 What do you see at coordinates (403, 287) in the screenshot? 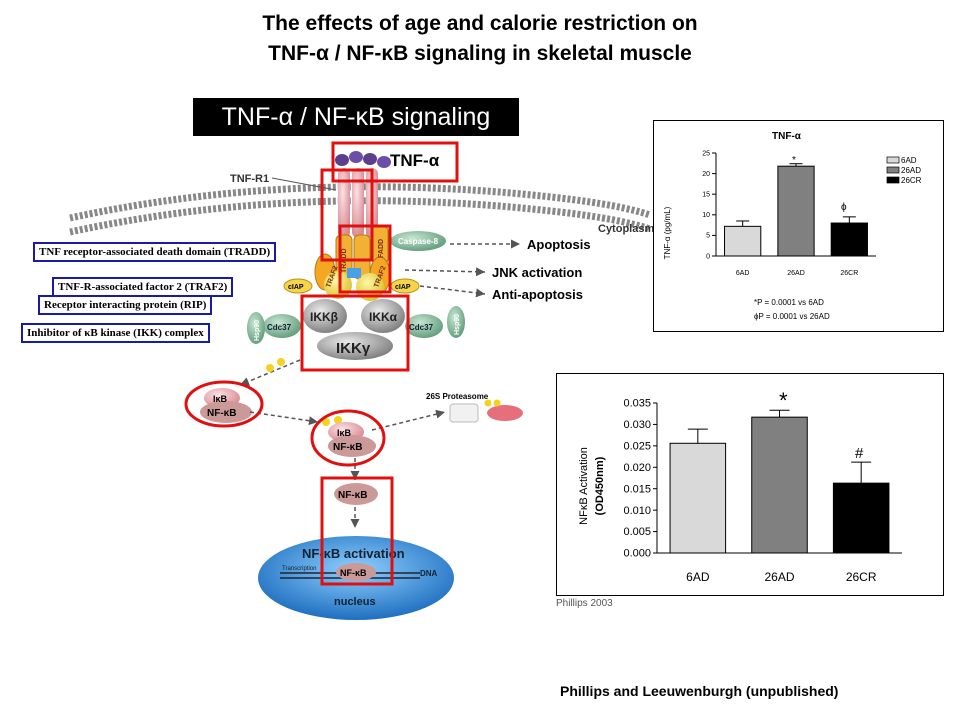
I see `ciap-right-label: cIAP` at bounding box center [403, 287].